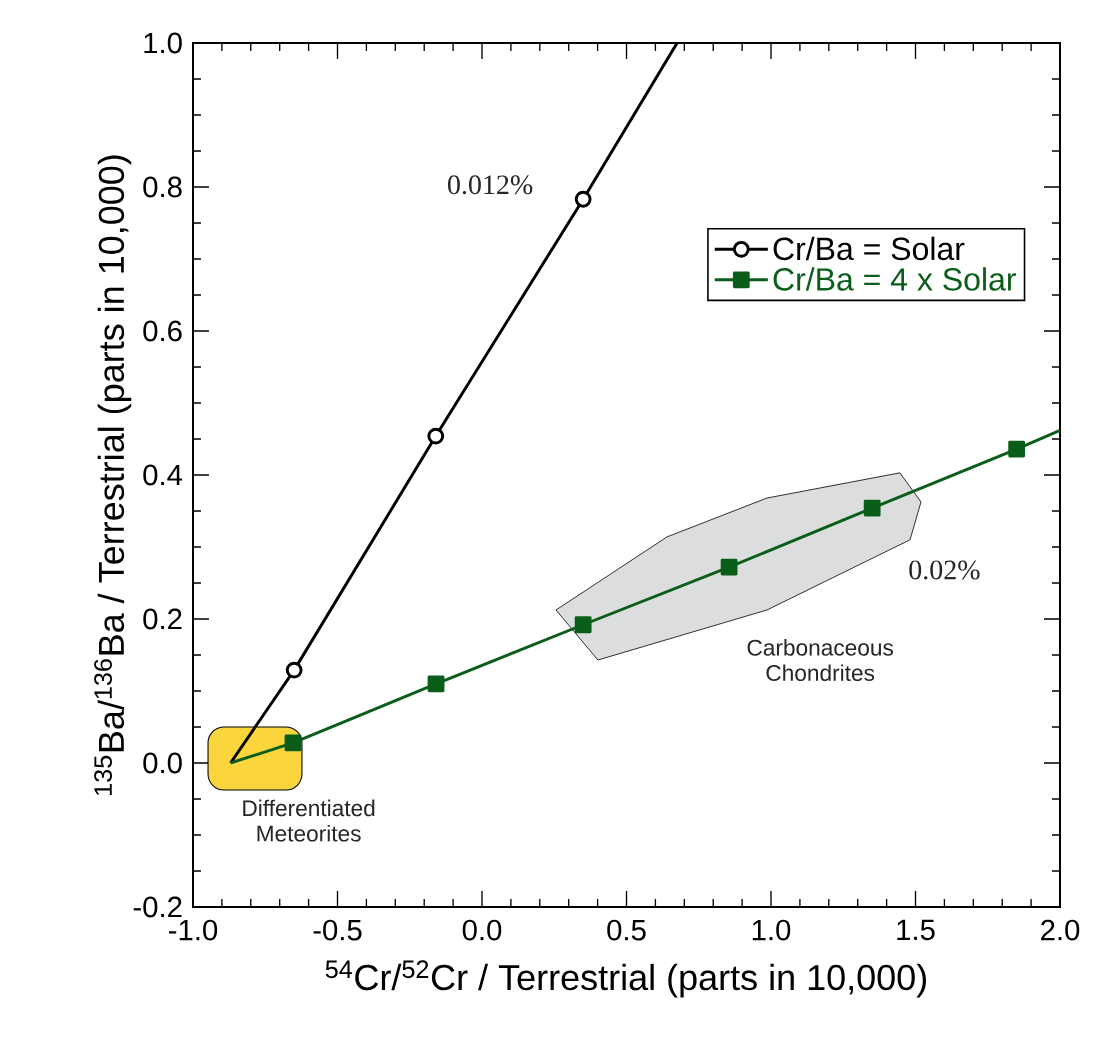 The image size is (1099, 1046). Describe the element at coordinates (337, 930) in the screenshot. I see `x-tick-label: -0.5` at that location.